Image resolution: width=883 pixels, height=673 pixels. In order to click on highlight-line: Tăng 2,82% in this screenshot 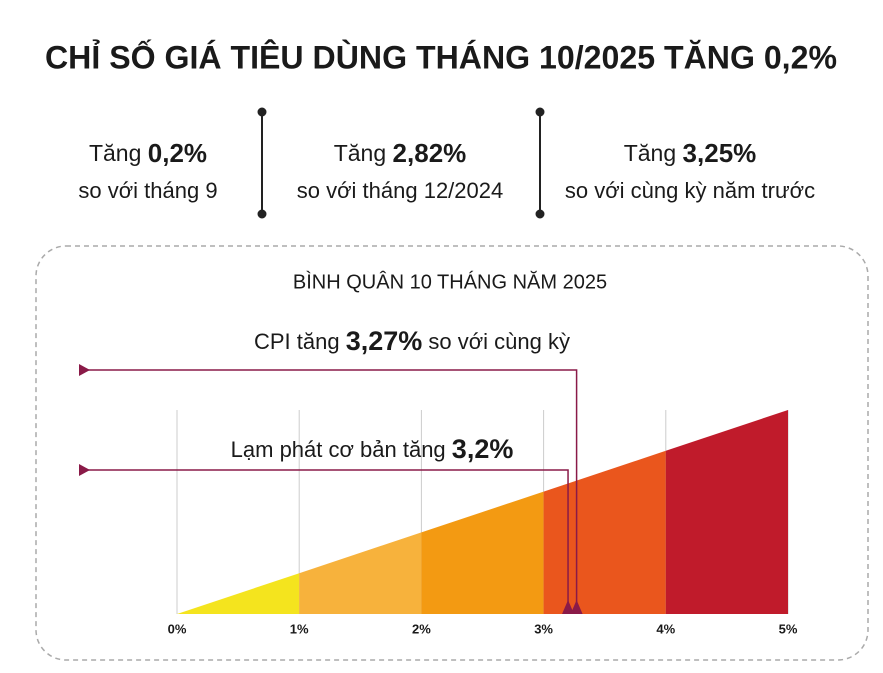, I will do `click(400, 153)`.